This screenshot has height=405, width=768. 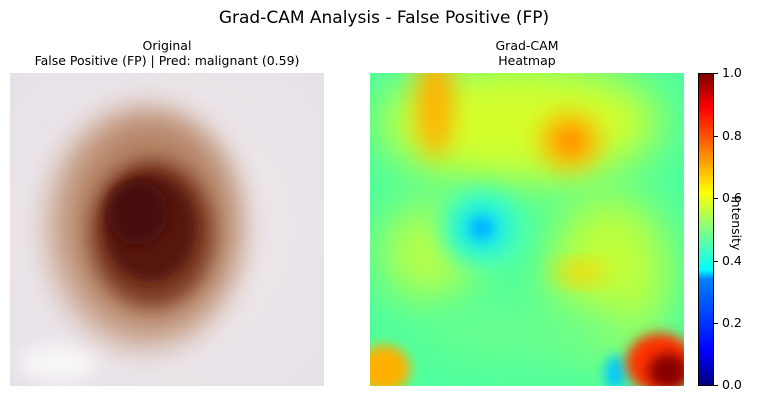 What do you see at coordinates (732, 197) in the screenshot?
I see `colorbar-tick-label: 0.6` at bounding box center [732, 197].